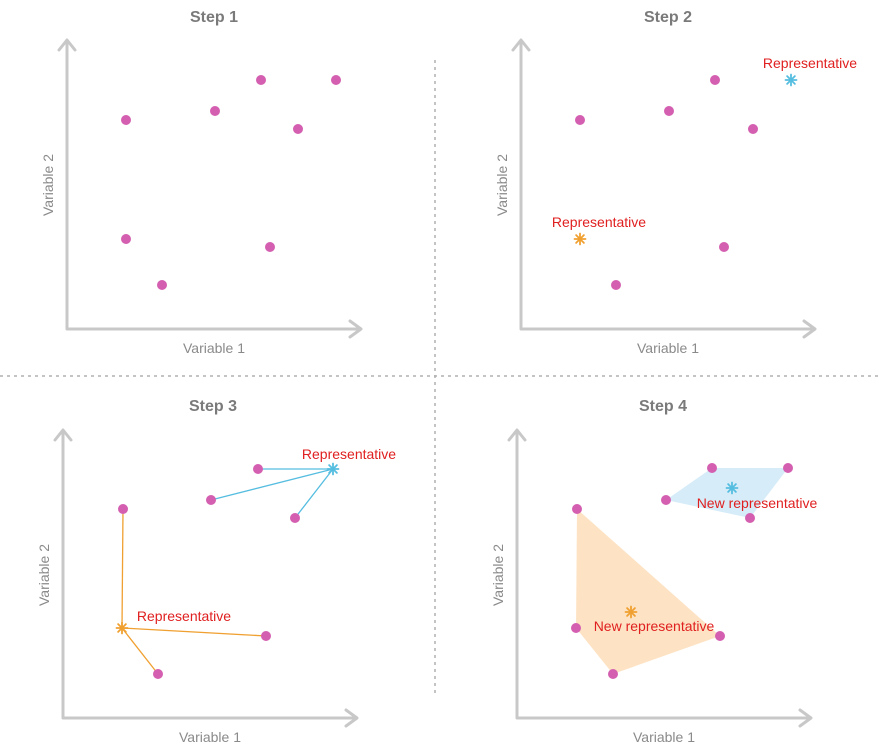 This screenshot has width=879, height=747. I want to click on panel-3-x-arrowhead, so click(351, 718).